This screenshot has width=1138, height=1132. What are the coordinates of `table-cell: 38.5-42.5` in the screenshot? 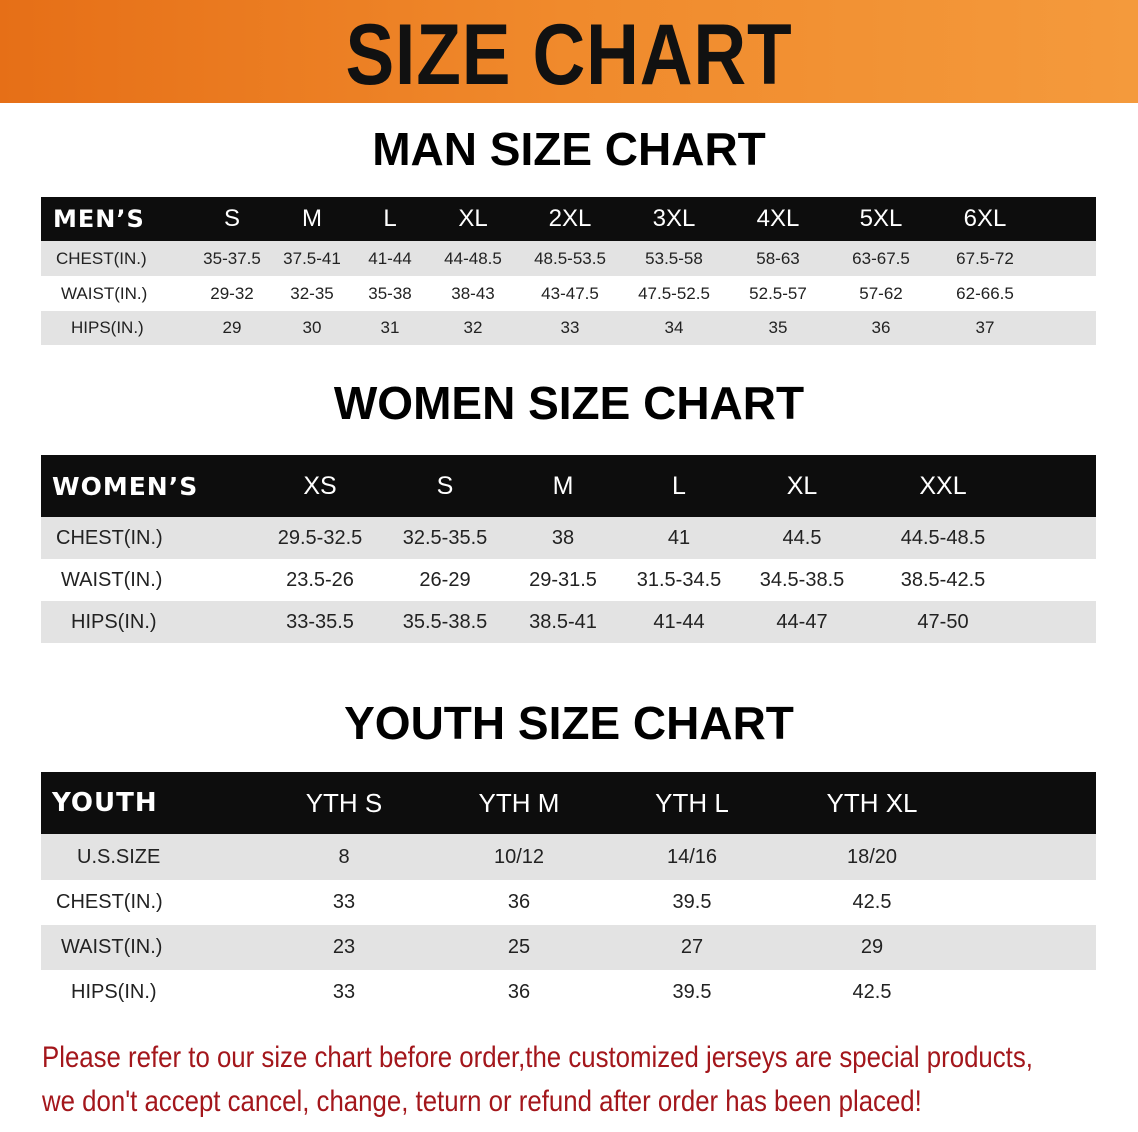 It's located at (943, 579).